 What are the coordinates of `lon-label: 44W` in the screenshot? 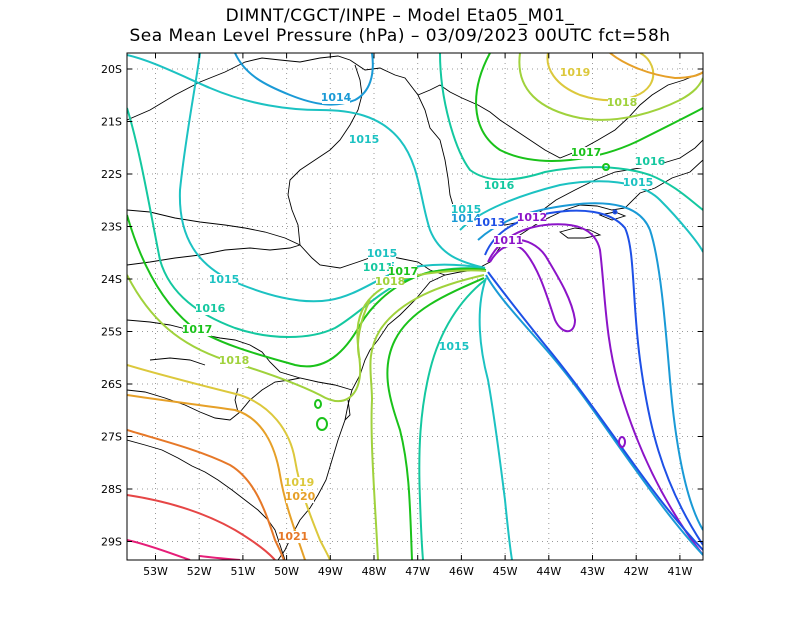 It's located at (548, 571).